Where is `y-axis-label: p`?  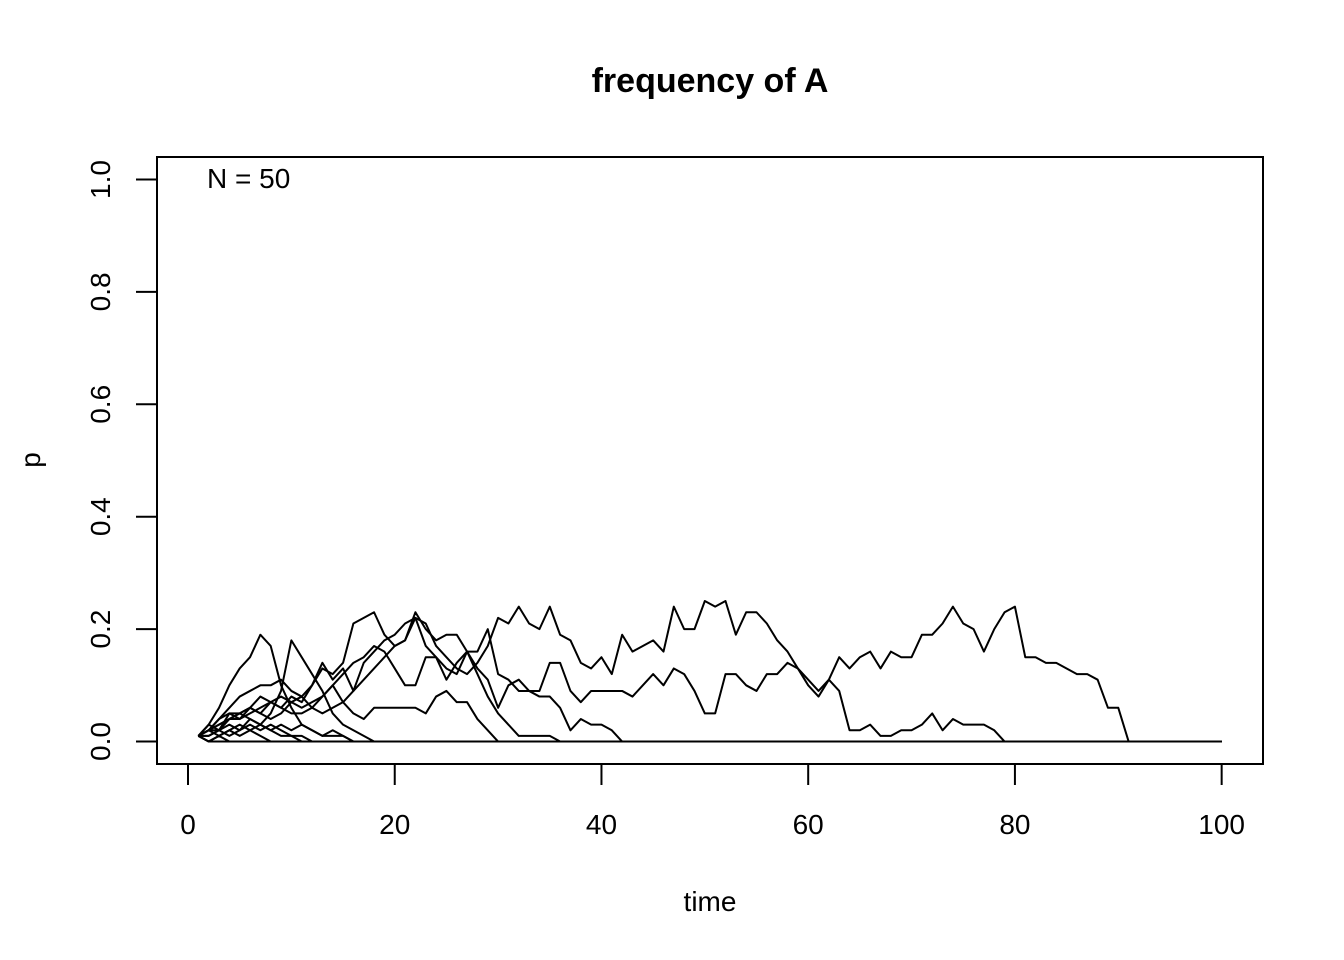 y-axis-label: p is located at coordinates (30, 460).